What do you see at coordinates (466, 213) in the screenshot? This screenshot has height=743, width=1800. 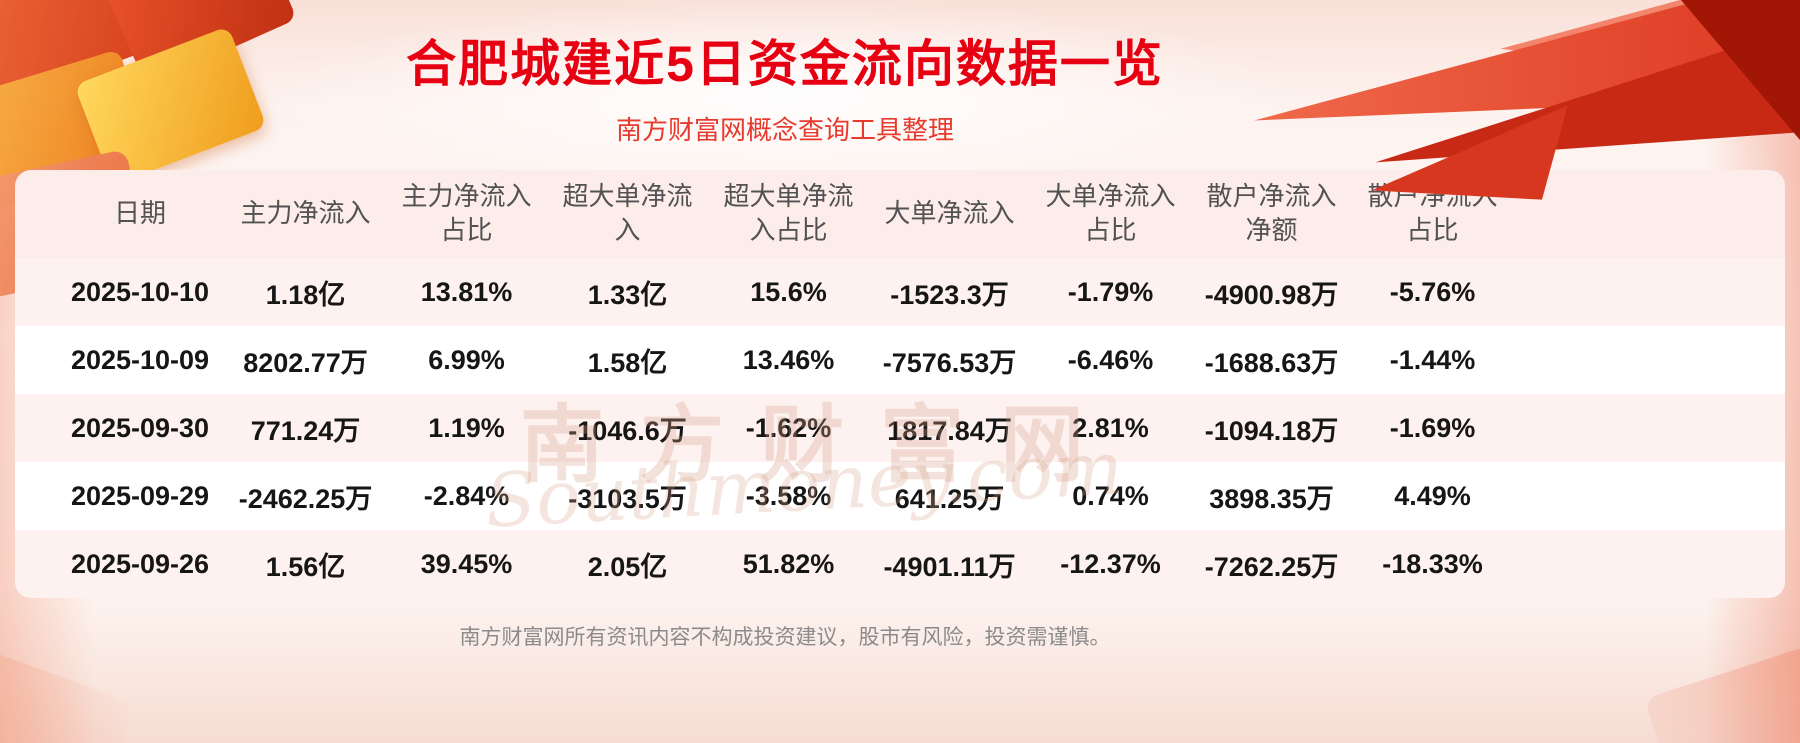 I see `column-header: 主力净流入 占比` at bounding box center [466, 213].